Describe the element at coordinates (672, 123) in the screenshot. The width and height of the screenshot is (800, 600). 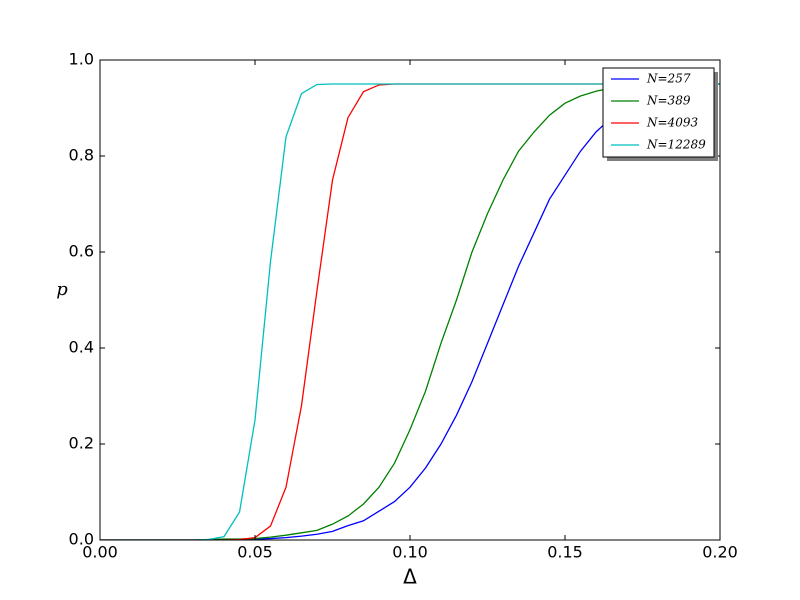
I see `legend-label: N=4093` at that location.